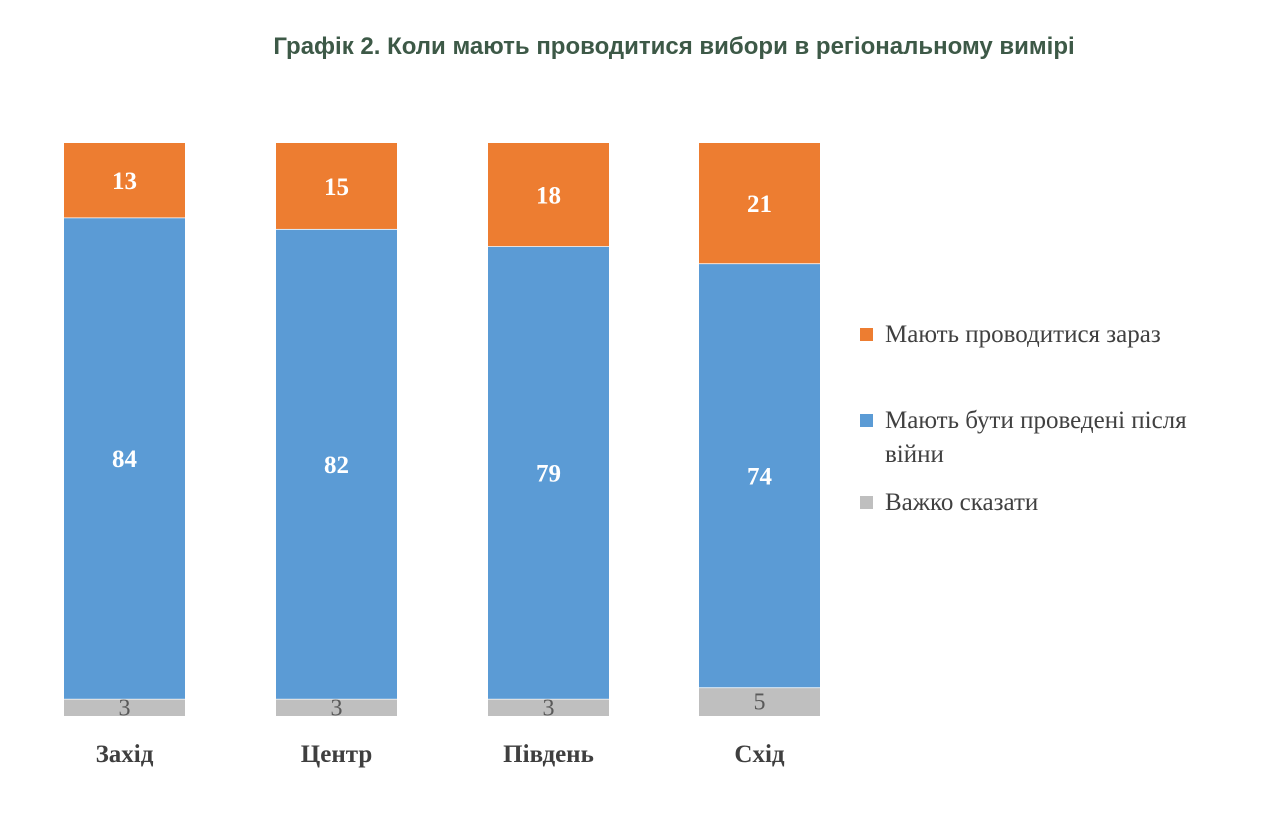  What do you see at coordinates (548, 754) in the screenshot?
I see `category-label: Південь` at bounding box center [548, 754].